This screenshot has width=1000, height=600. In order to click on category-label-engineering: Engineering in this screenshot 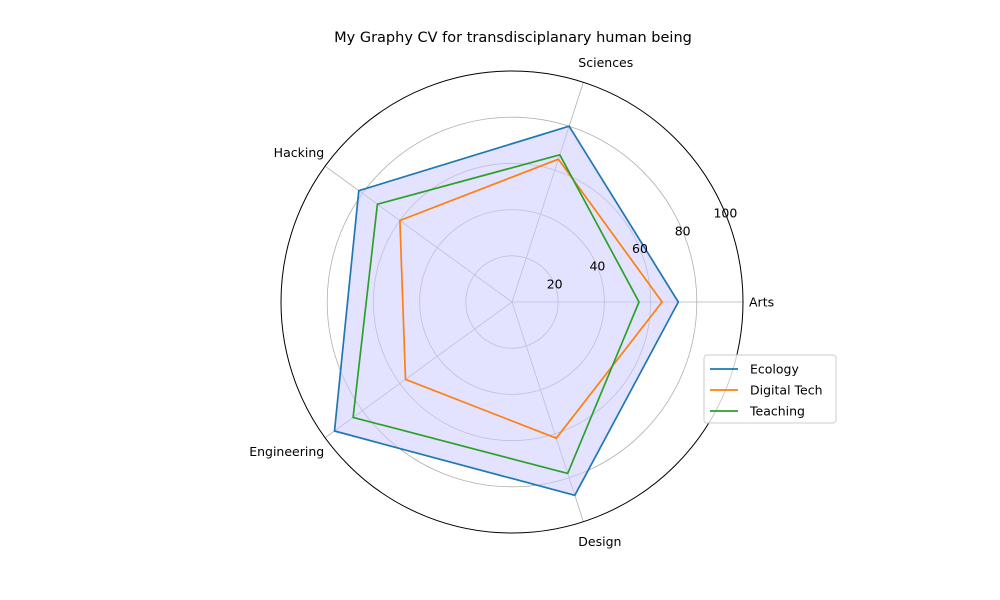, I will do `click(286, 451)`.